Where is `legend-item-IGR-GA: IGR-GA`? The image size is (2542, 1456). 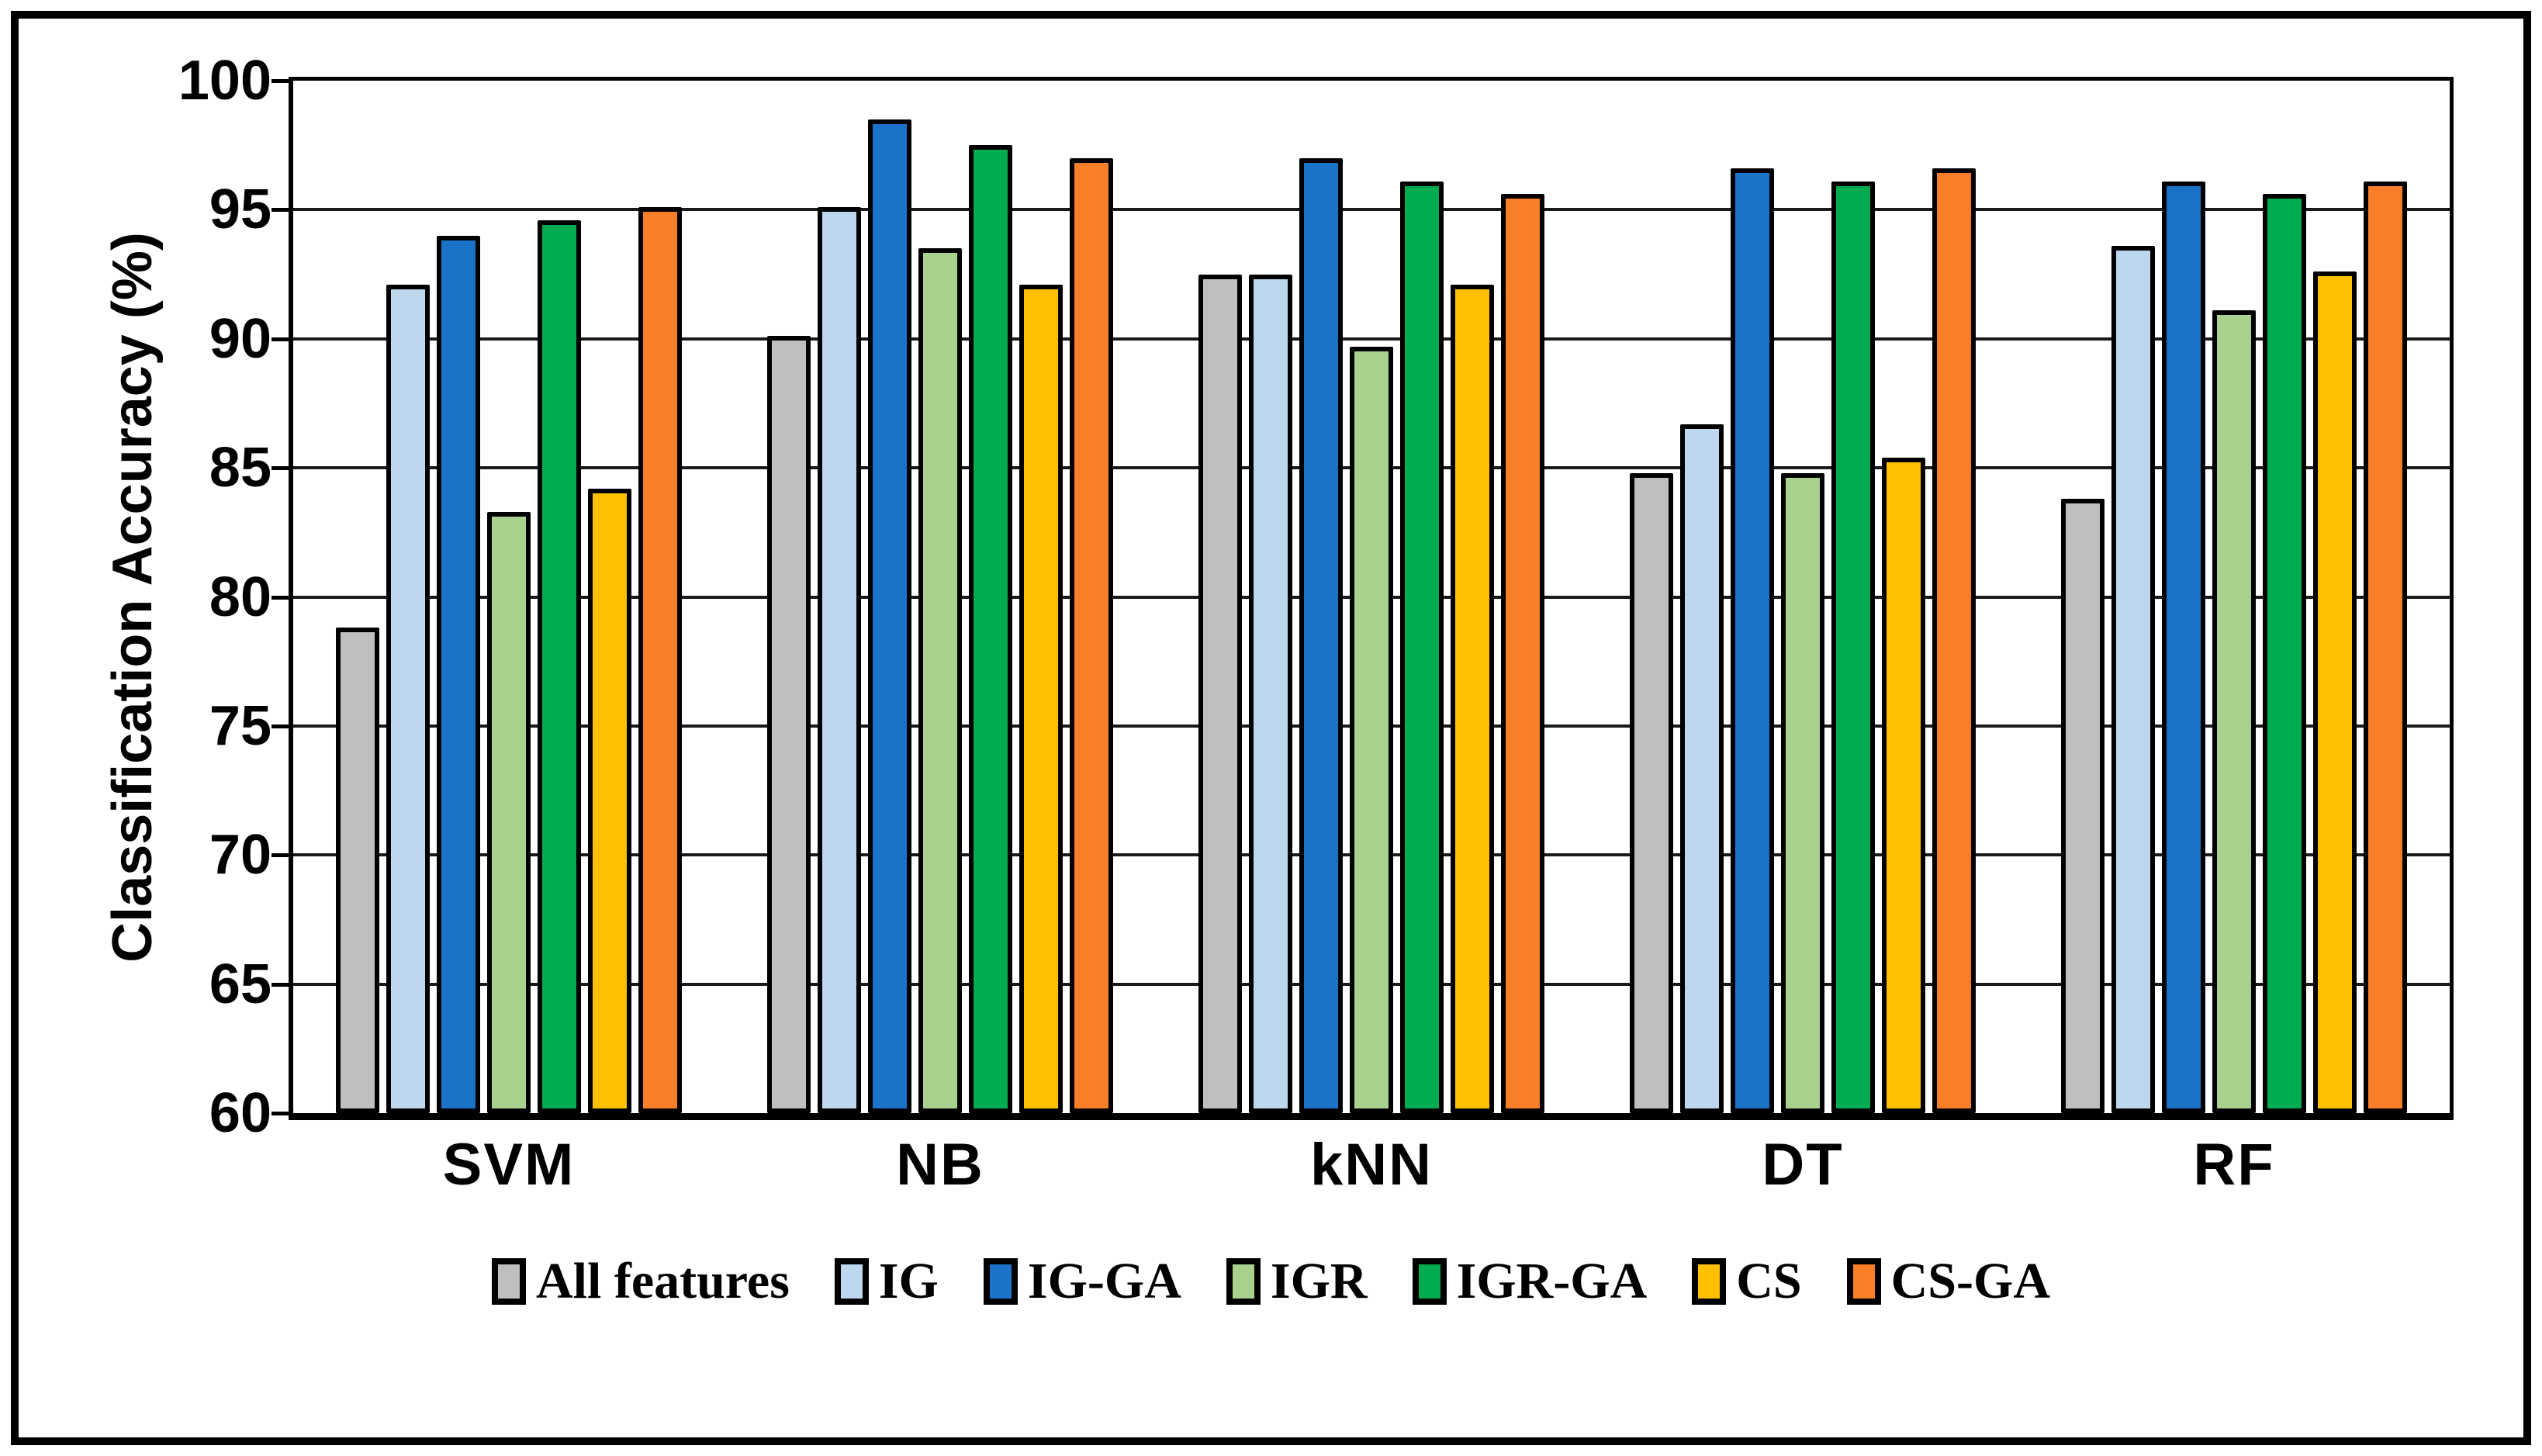 legend-item-IGR-GA: IGR-GA is located at coordinates (1530, 1281).